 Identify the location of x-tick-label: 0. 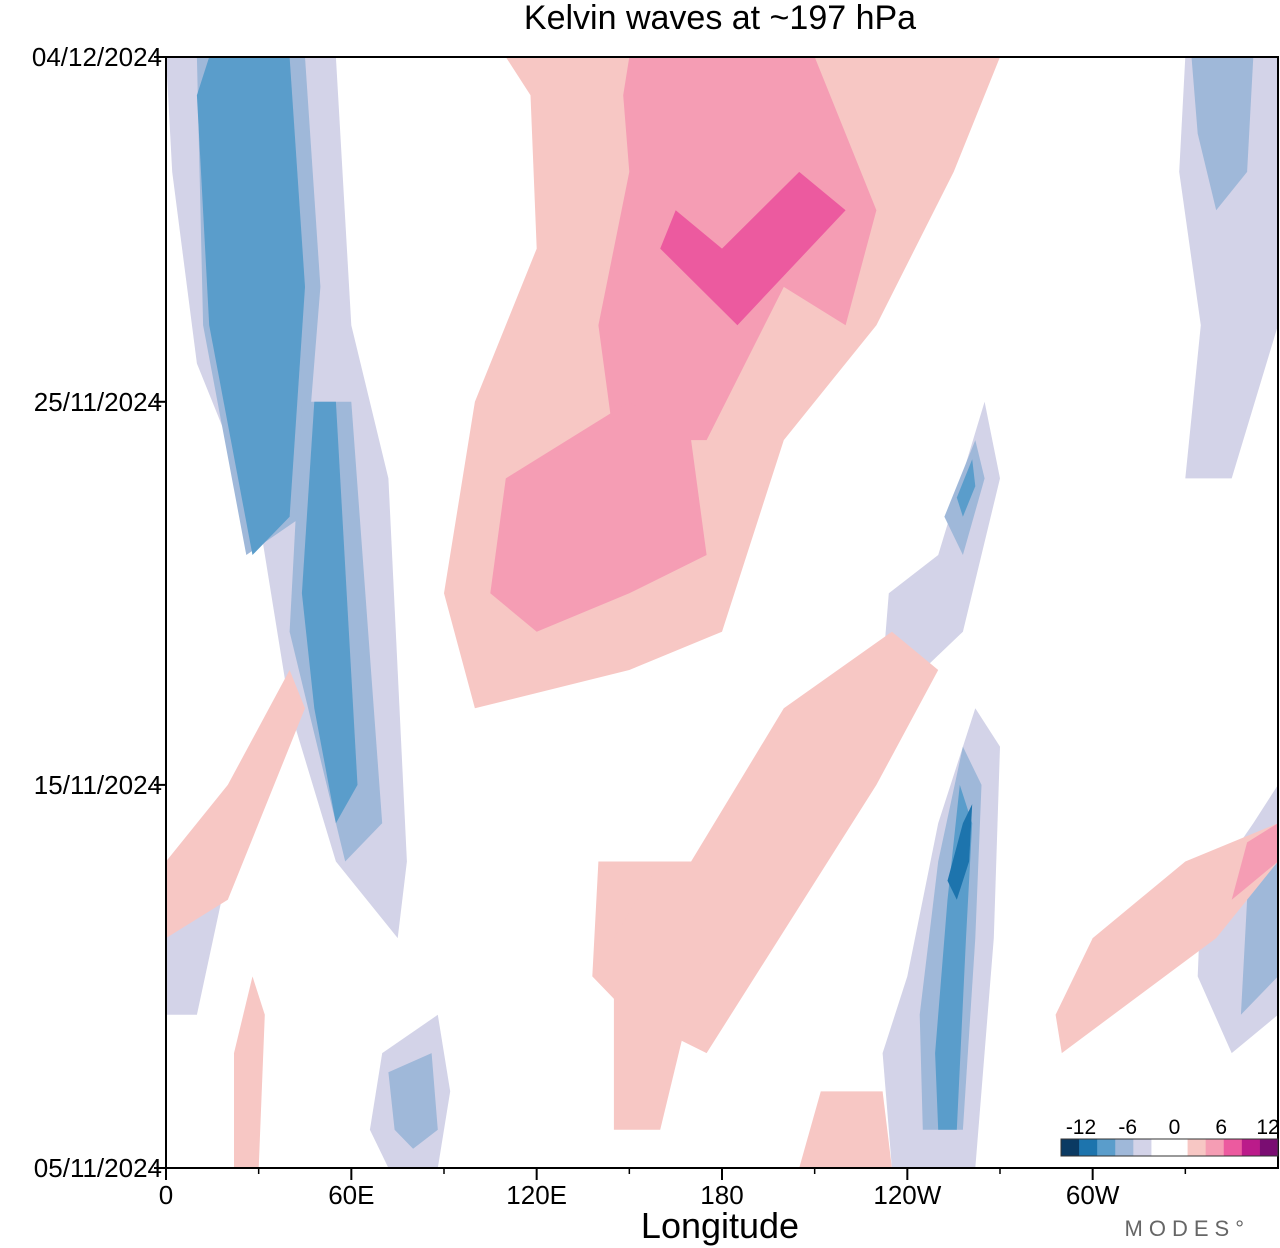
(166, 1195).